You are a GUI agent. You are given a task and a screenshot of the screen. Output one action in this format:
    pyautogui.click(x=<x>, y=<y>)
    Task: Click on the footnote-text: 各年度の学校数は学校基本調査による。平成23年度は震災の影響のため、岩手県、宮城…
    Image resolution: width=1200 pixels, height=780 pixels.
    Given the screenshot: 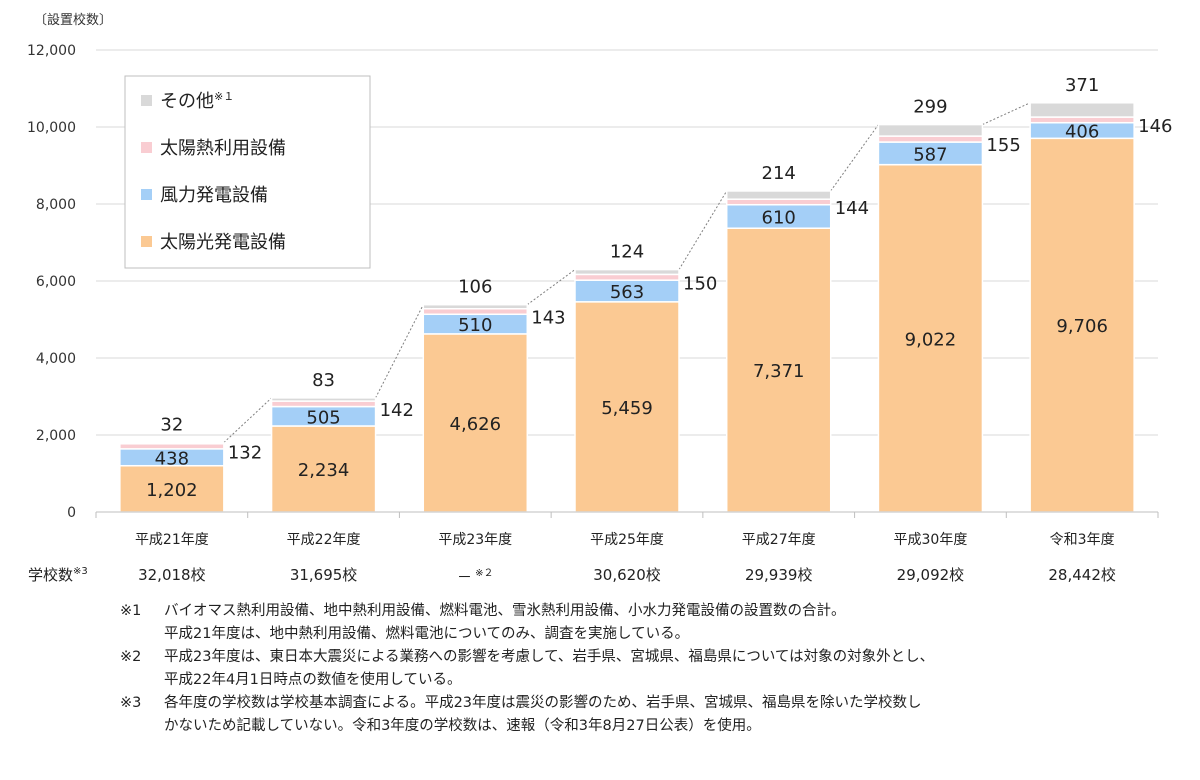 What is the action you would take?
    pyautogui.click(x=543, y=714)
    